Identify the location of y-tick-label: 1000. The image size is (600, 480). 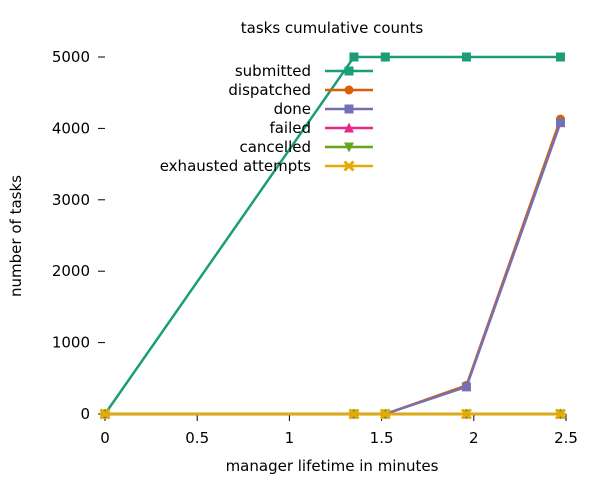
(71, 343).